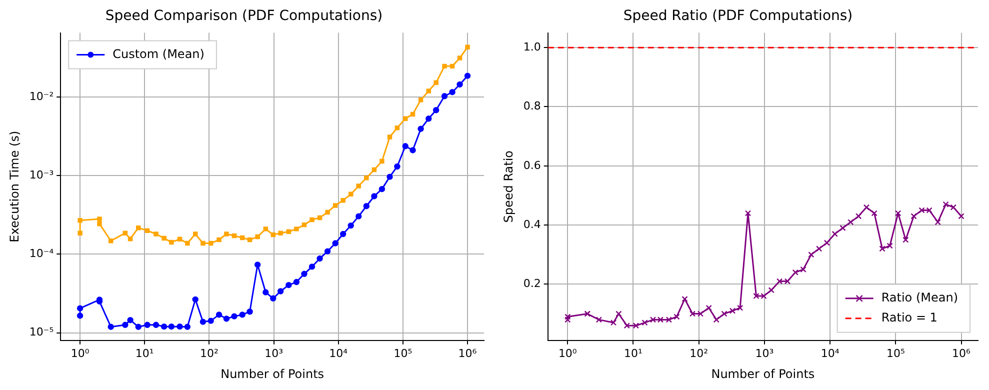 The width and height of the screenshot is (989, 390). Describe the element at coordinates (568, 353) in the screenshot. I see `x-tick-label: 10⁰` at that location.